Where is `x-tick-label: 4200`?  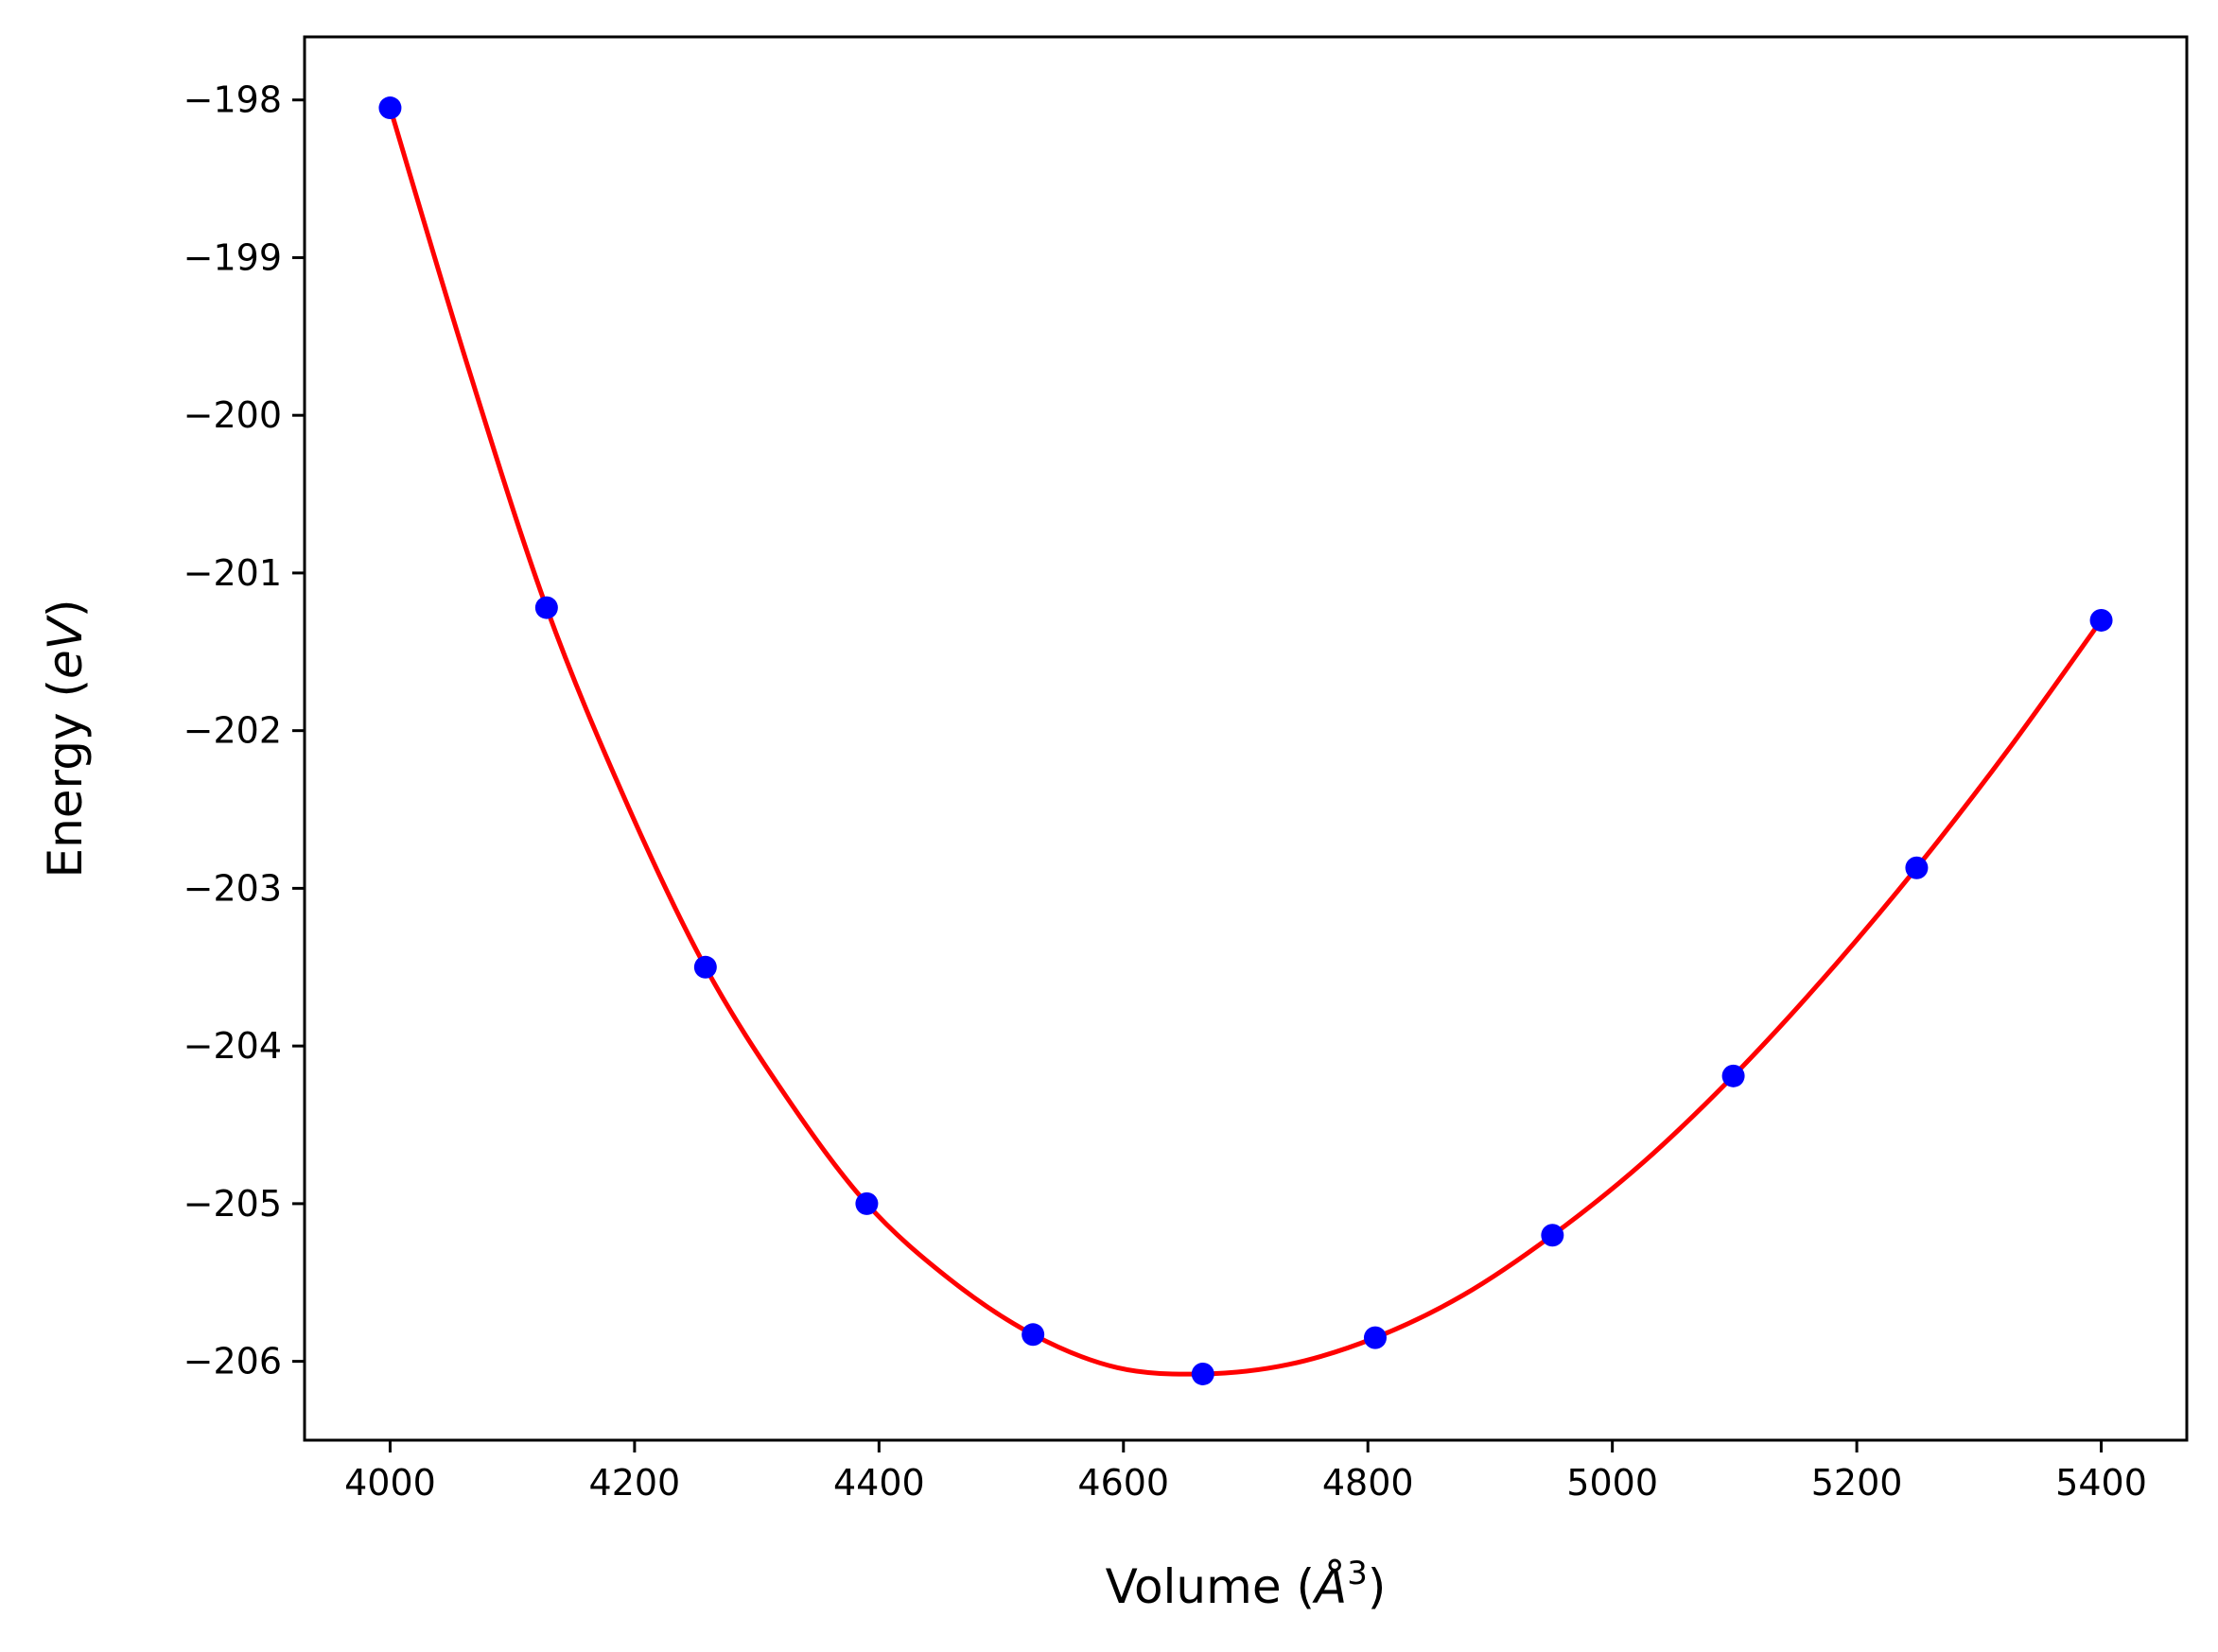
x-tick-label: 4200 is located at coordinates (635, 1483).